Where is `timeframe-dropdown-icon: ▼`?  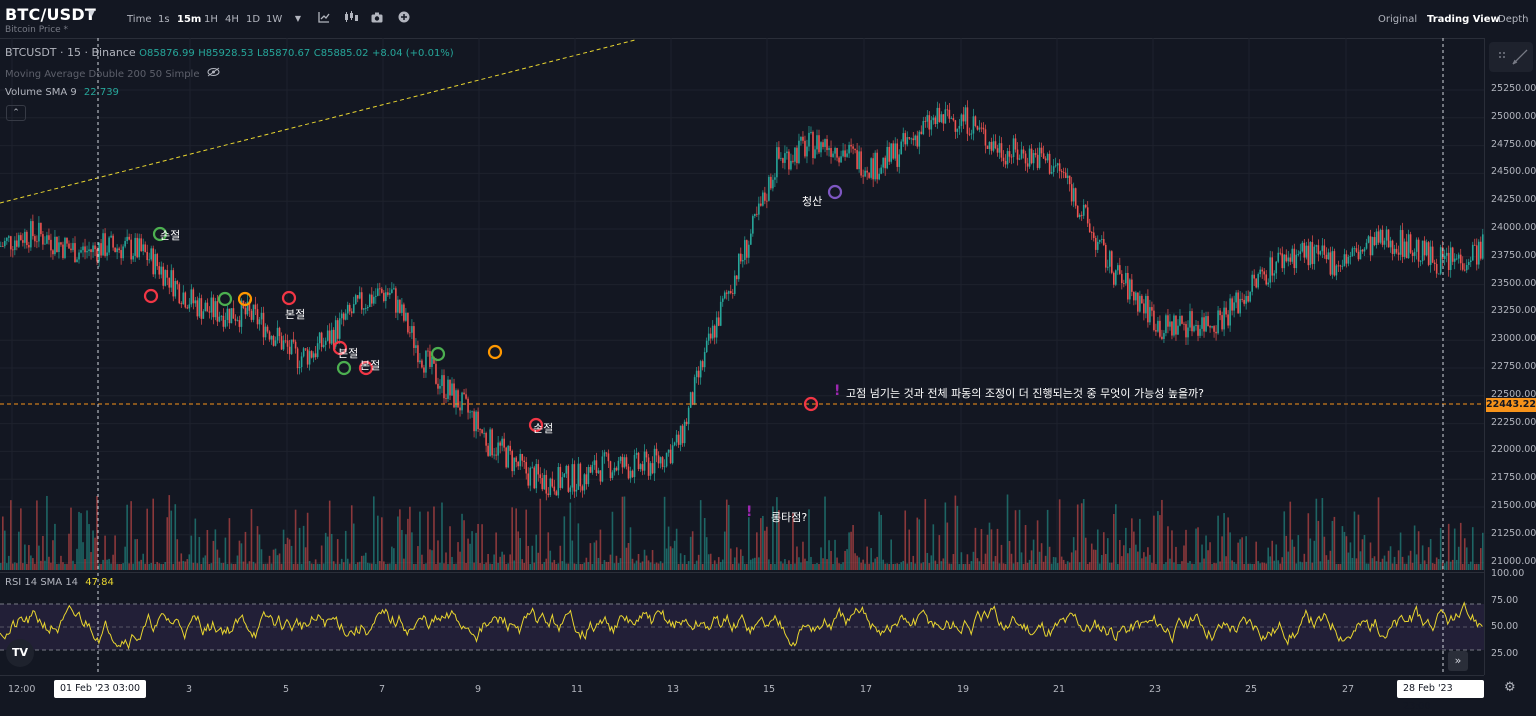 timeframe-dropdown-icon: ▼ is located at coordinates (298, 18).